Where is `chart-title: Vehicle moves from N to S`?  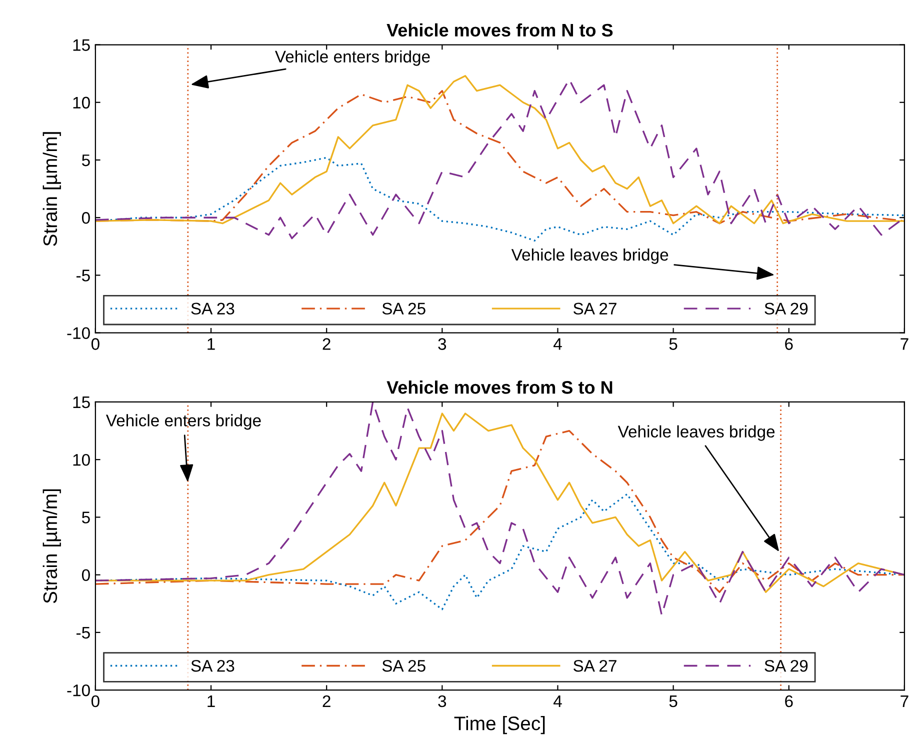 chart-title: Vehicle moves from N to S is located at coordinates (499, 30).